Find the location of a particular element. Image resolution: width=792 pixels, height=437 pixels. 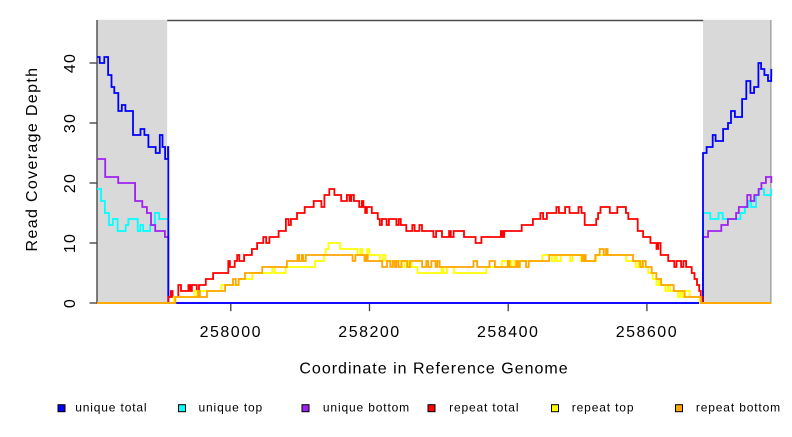

svg-text: unique total is located at coordinates (111, 407).